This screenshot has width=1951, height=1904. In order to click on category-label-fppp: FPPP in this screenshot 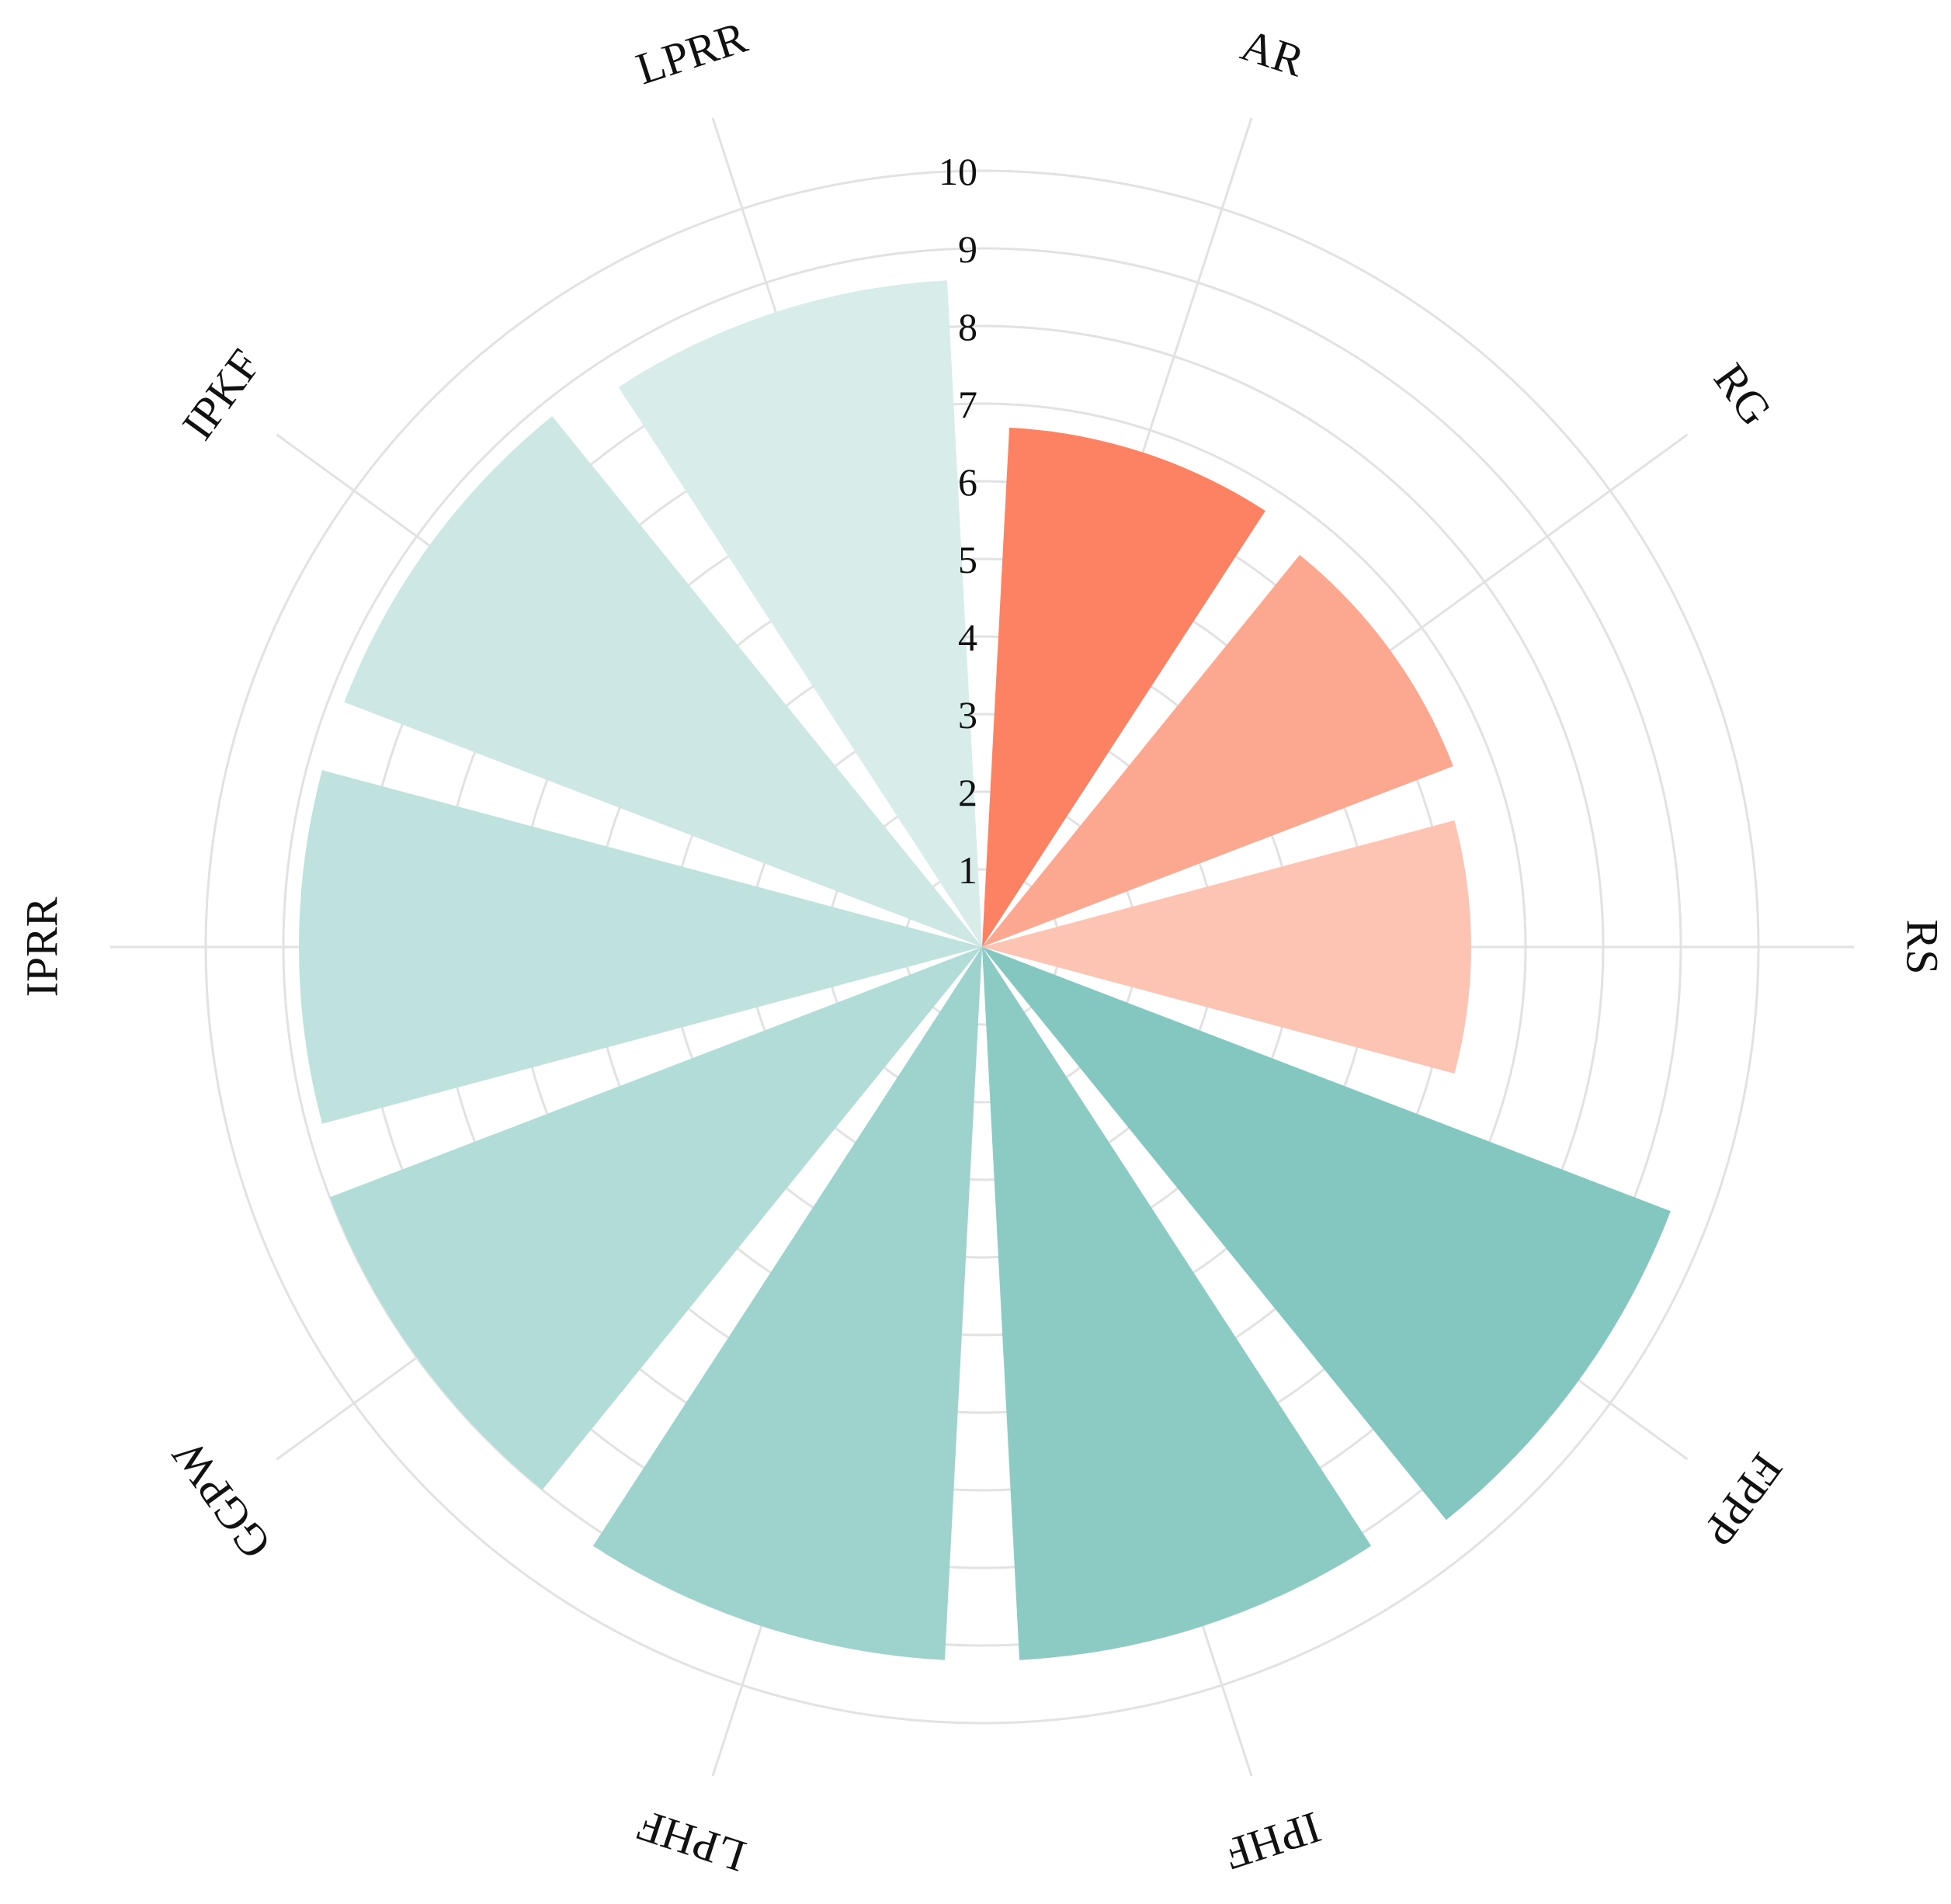, I will do `click(1743, 1499)`.